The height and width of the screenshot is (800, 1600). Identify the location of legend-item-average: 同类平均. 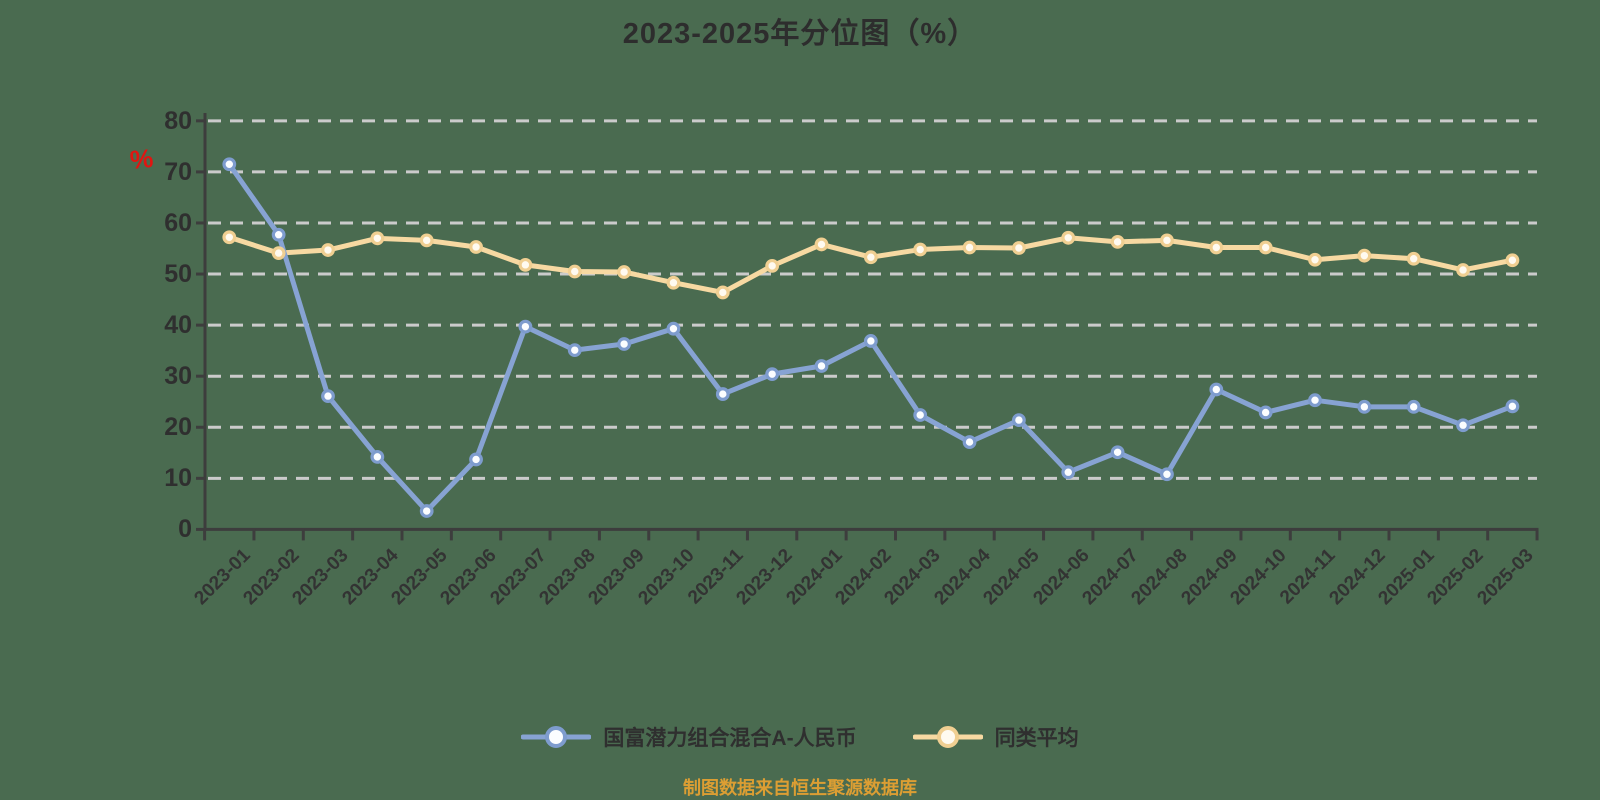
(995, 737).